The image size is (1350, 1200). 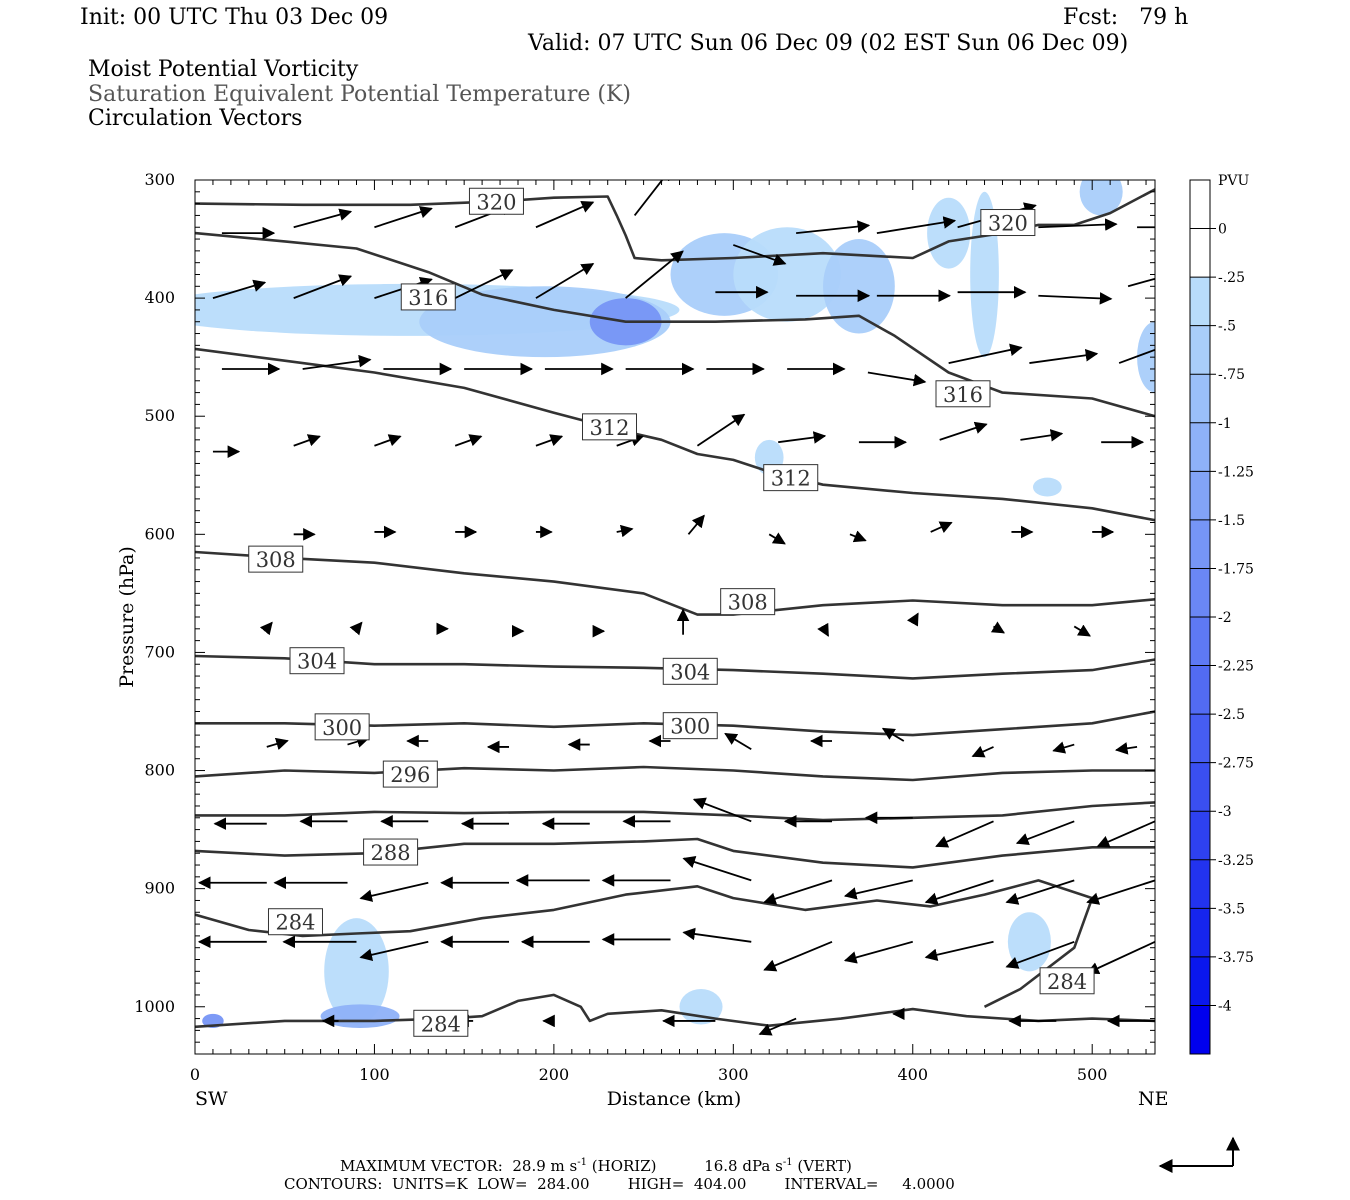 What do you see at coordinates (410, 775) in the screenshot?
I see `contour-label-text: 296` at bounding box center [410, 775].